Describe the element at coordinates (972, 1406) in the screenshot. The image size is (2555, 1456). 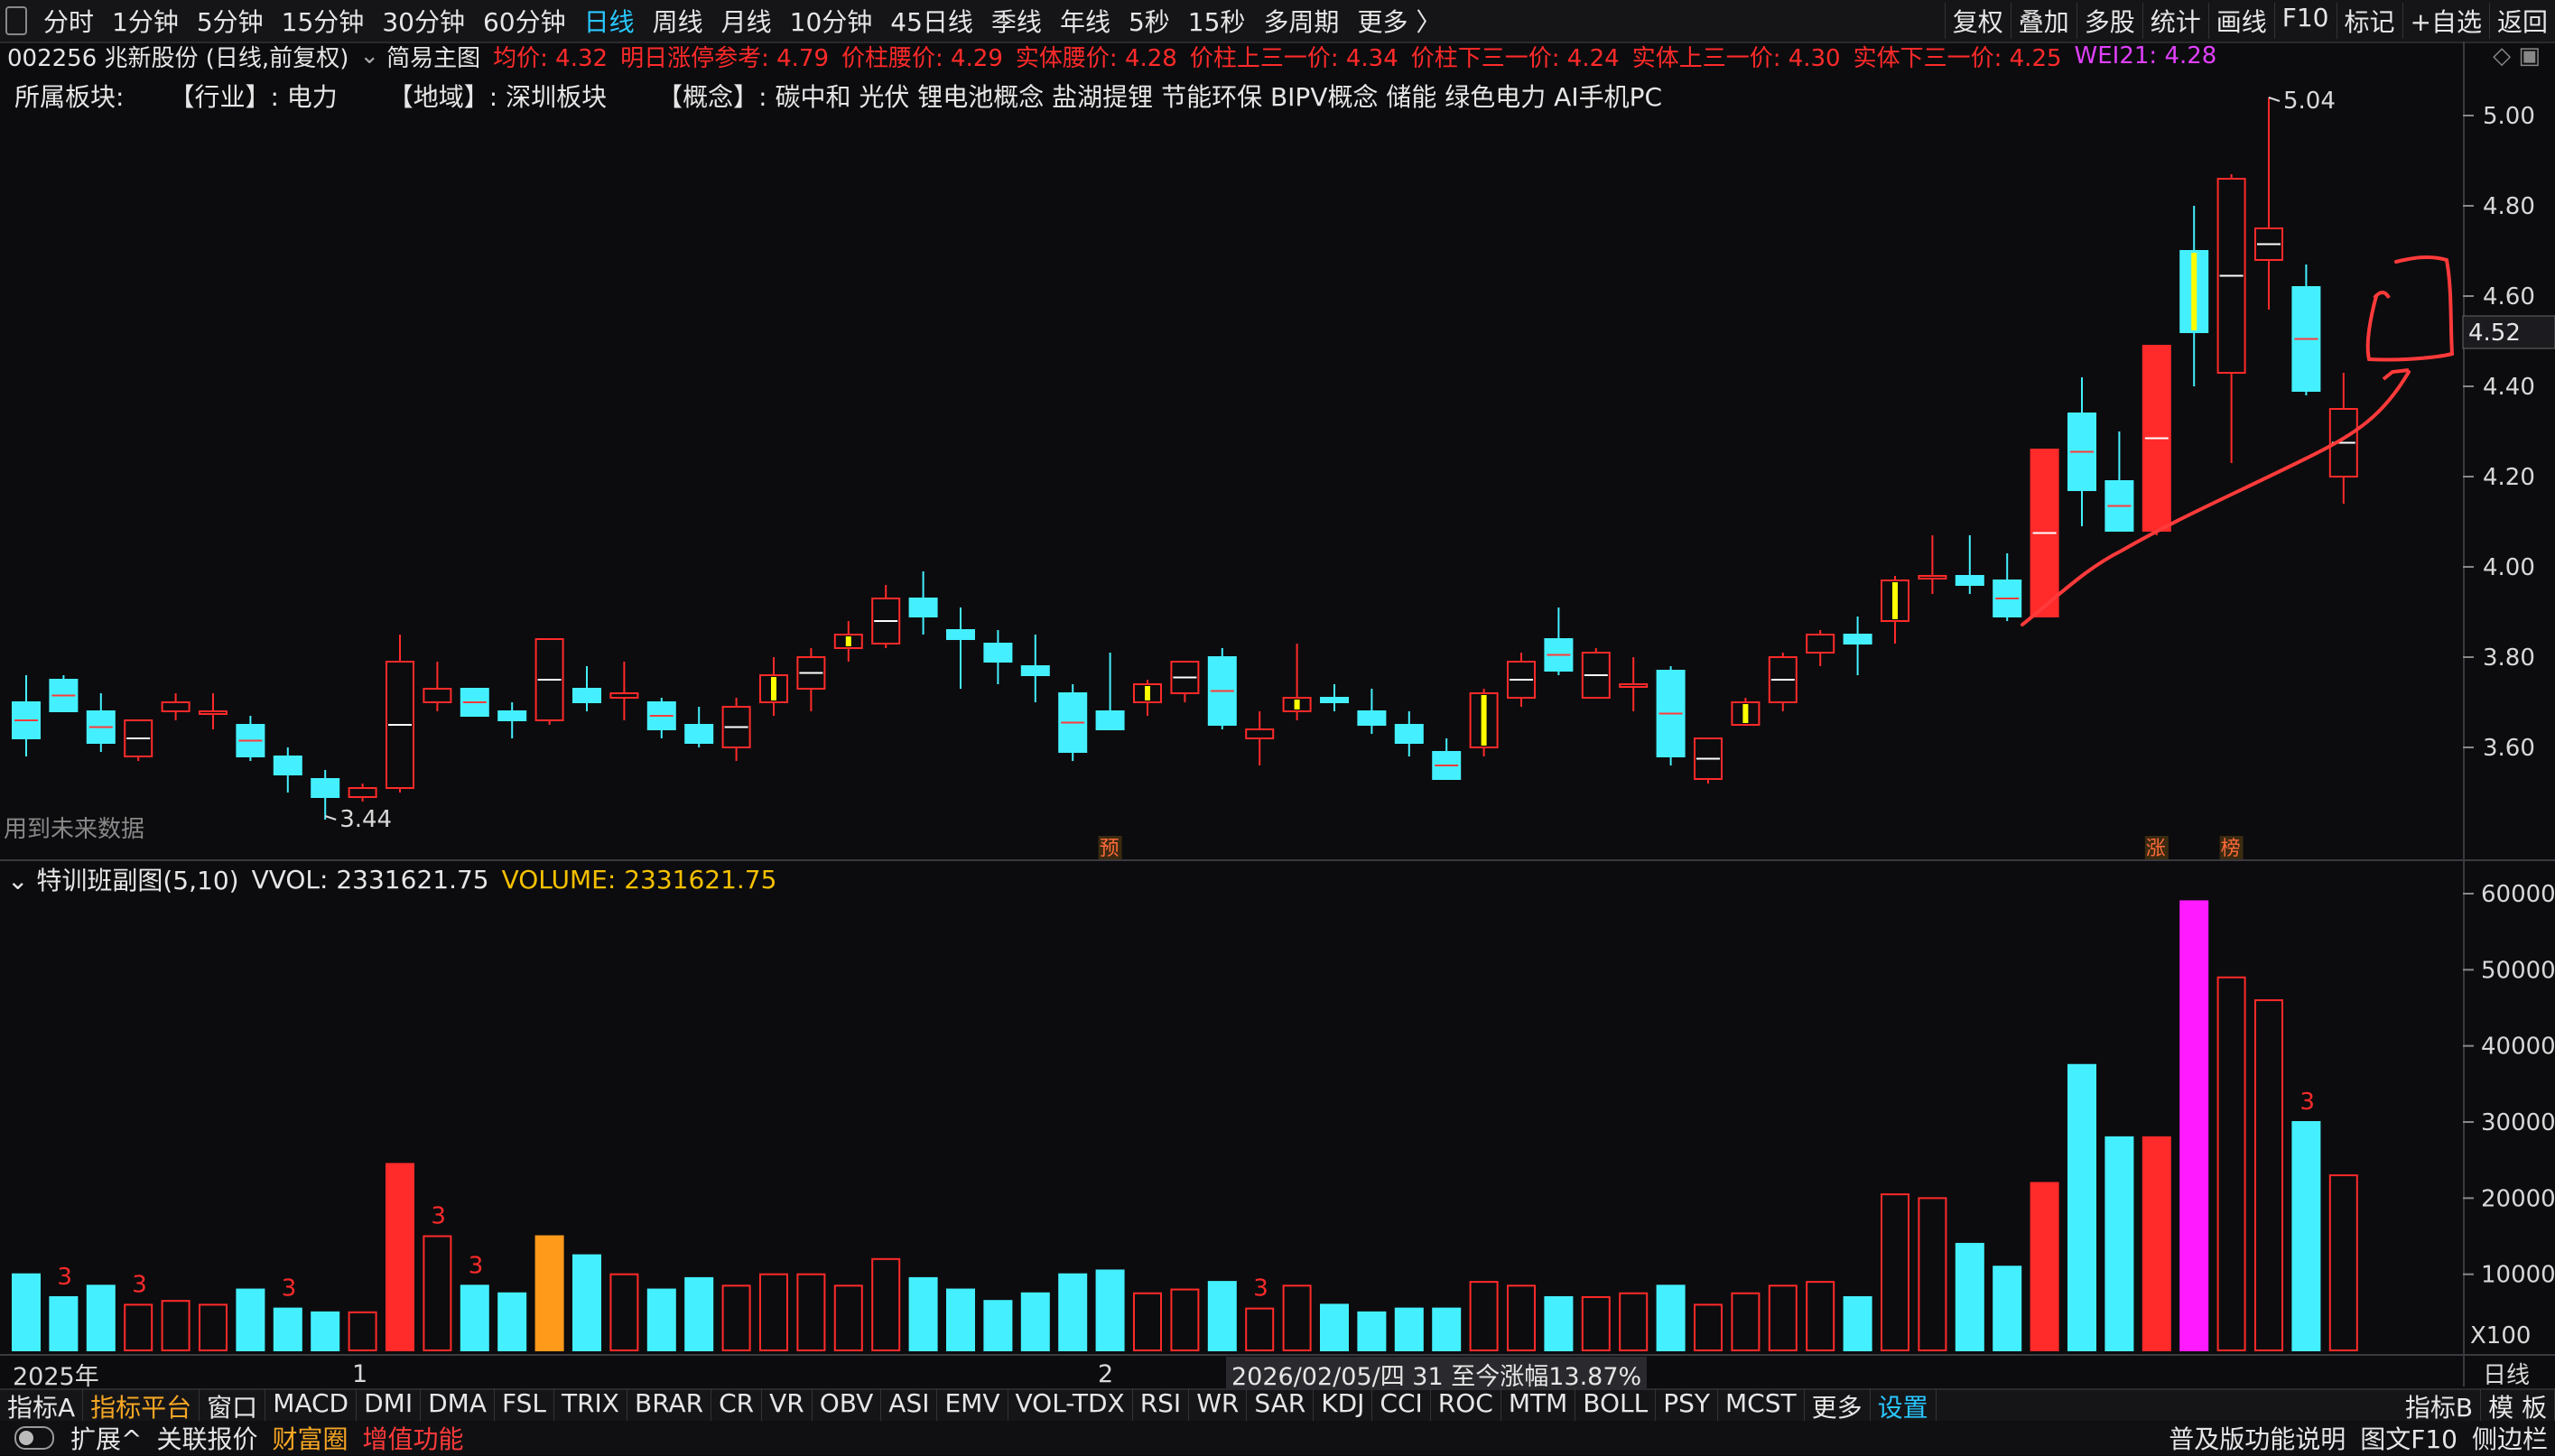
I see `indicator-tab: EMV` at that location.